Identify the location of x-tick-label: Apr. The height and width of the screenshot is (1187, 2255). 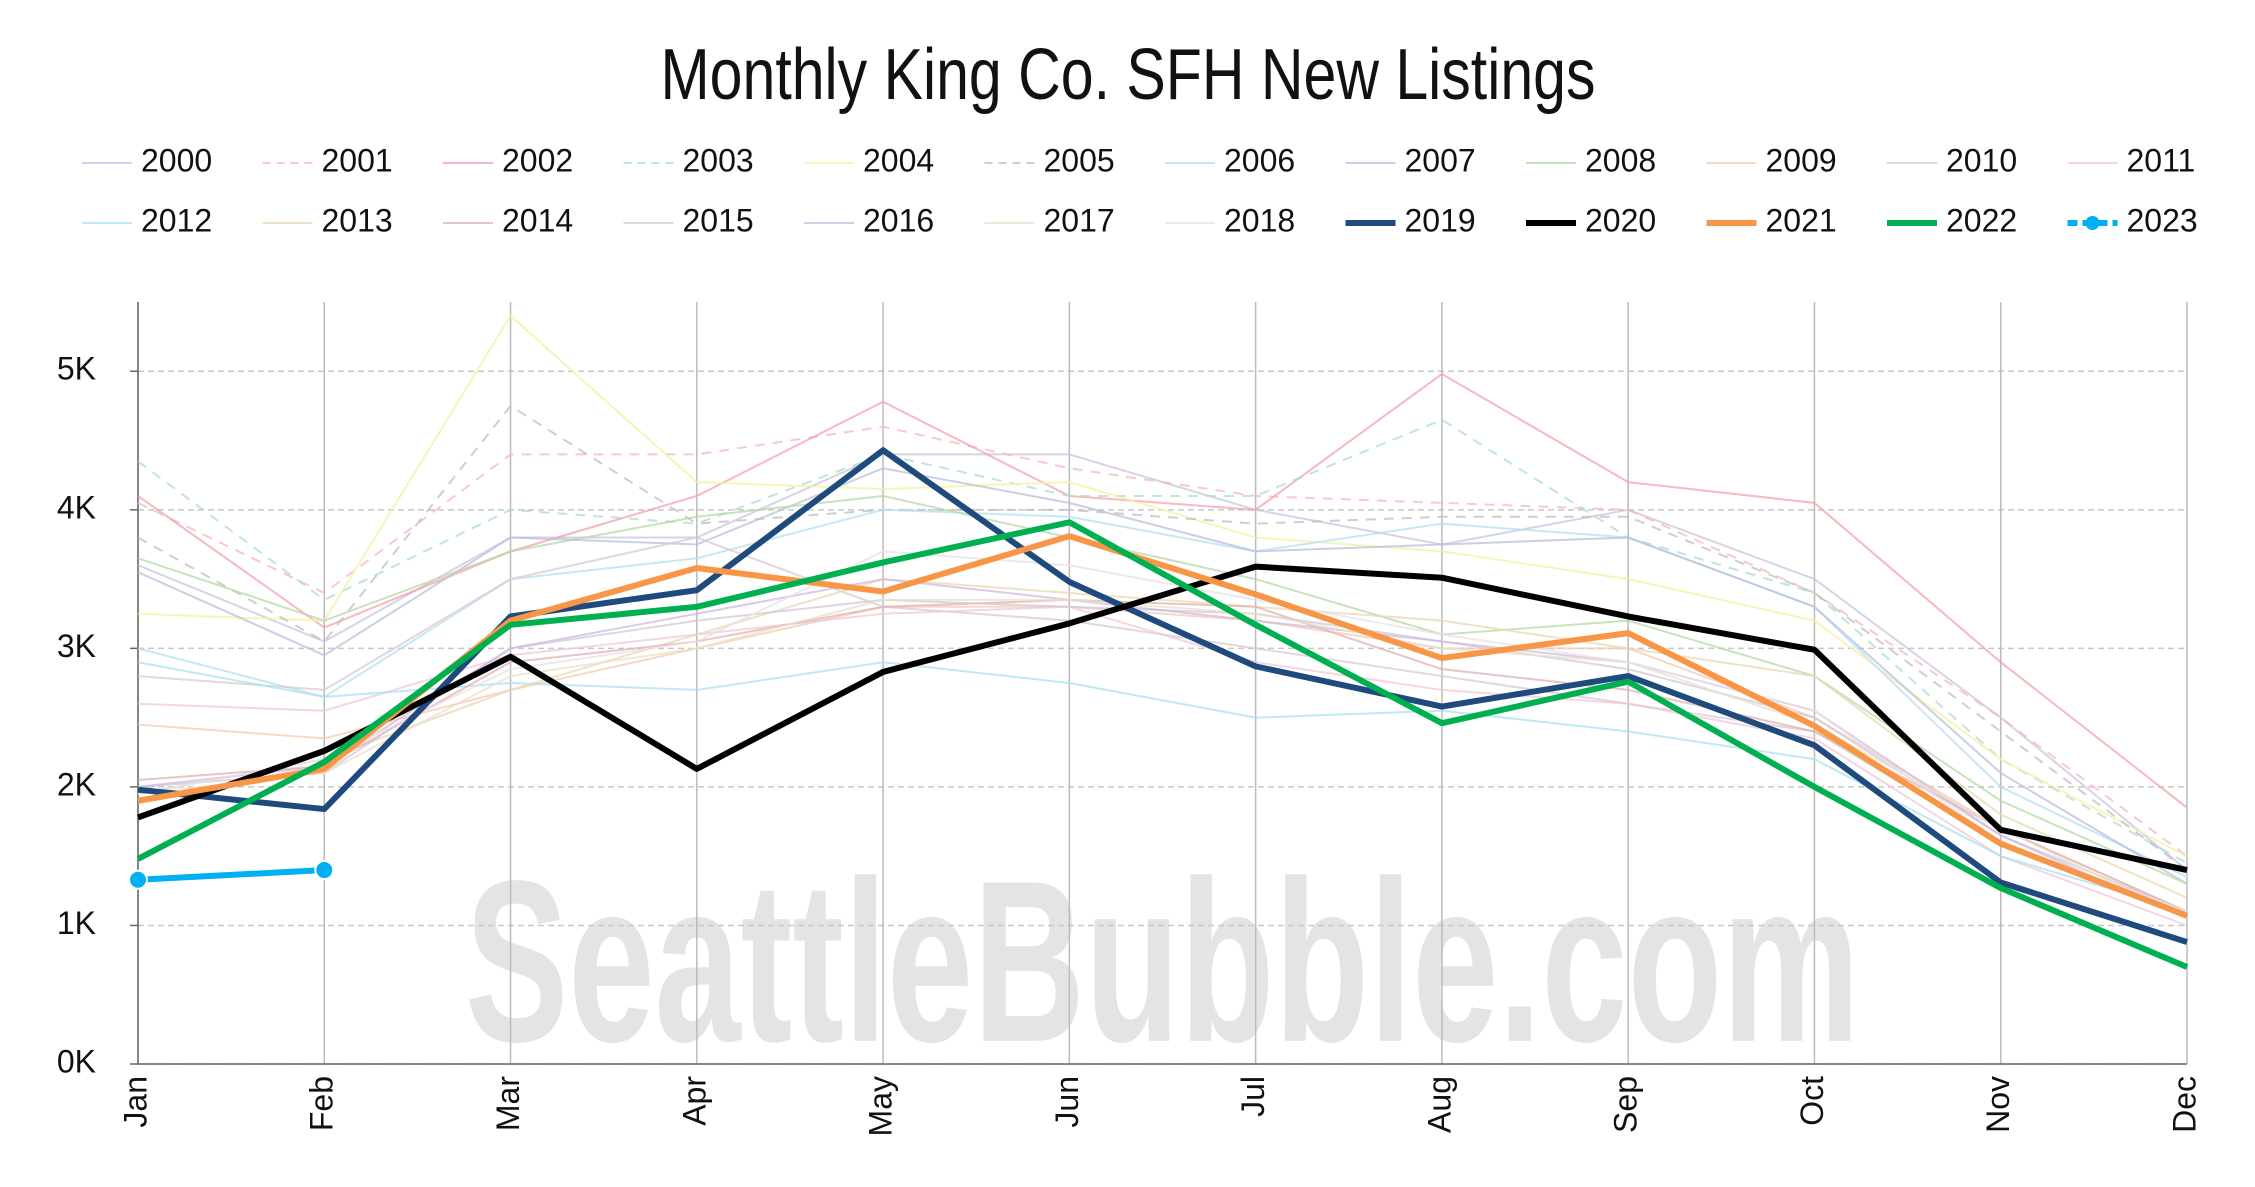
(694, 1101).